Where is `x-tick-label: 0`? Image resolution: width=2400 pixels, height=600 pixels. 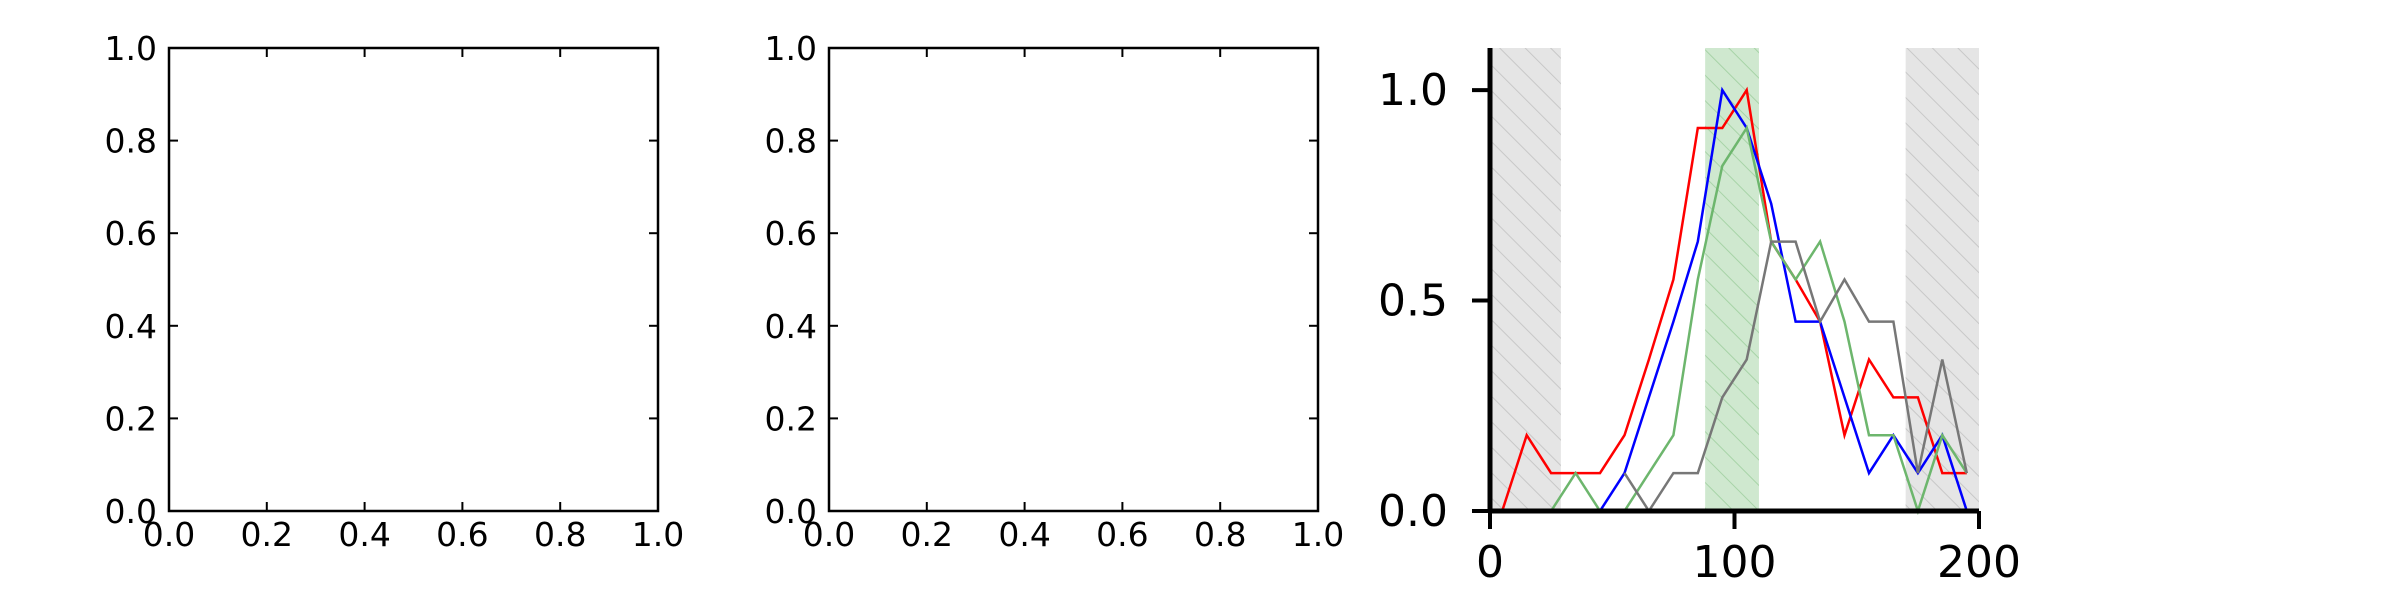 x-tick-label: 0 is located at coordinates (1490, 562).